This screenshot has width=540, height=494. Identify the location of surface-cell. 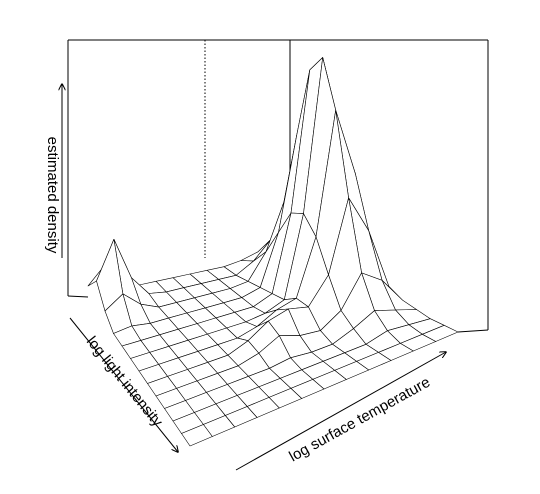
(197, 435).